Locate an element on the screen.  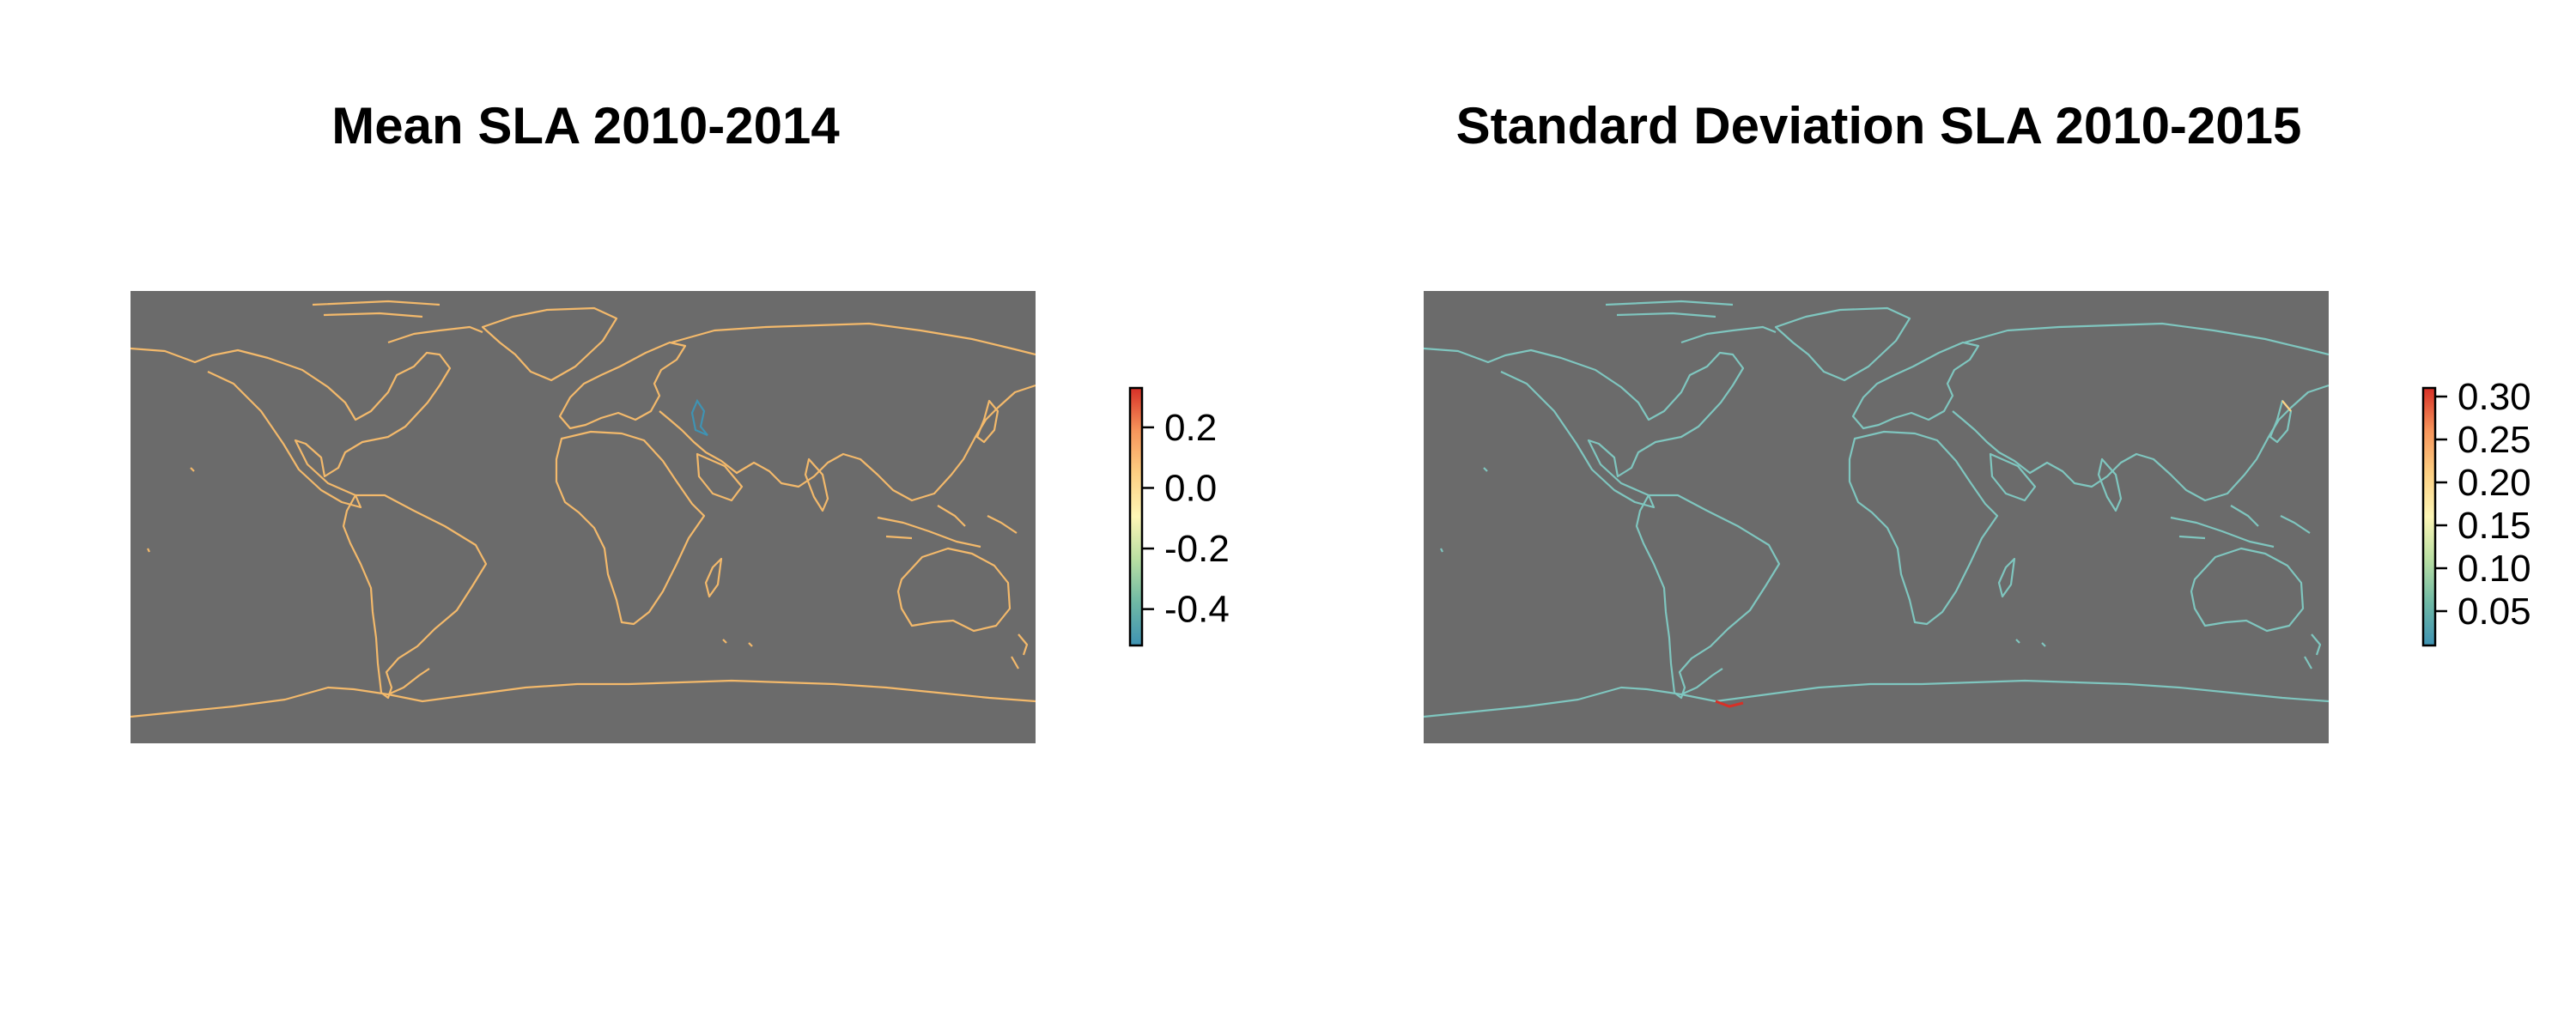
caspian-sea-anomaly is located at coordinates (699, 417).